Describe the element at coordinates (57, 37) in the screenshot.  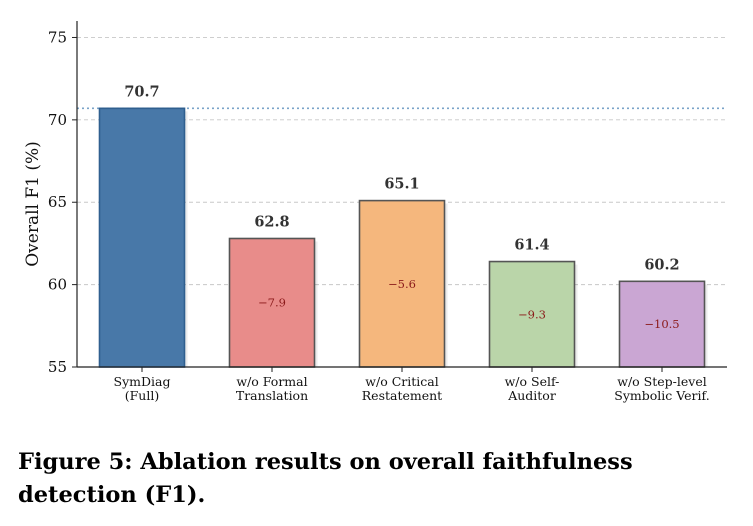
I see `y-tick-label: 75` at that location.